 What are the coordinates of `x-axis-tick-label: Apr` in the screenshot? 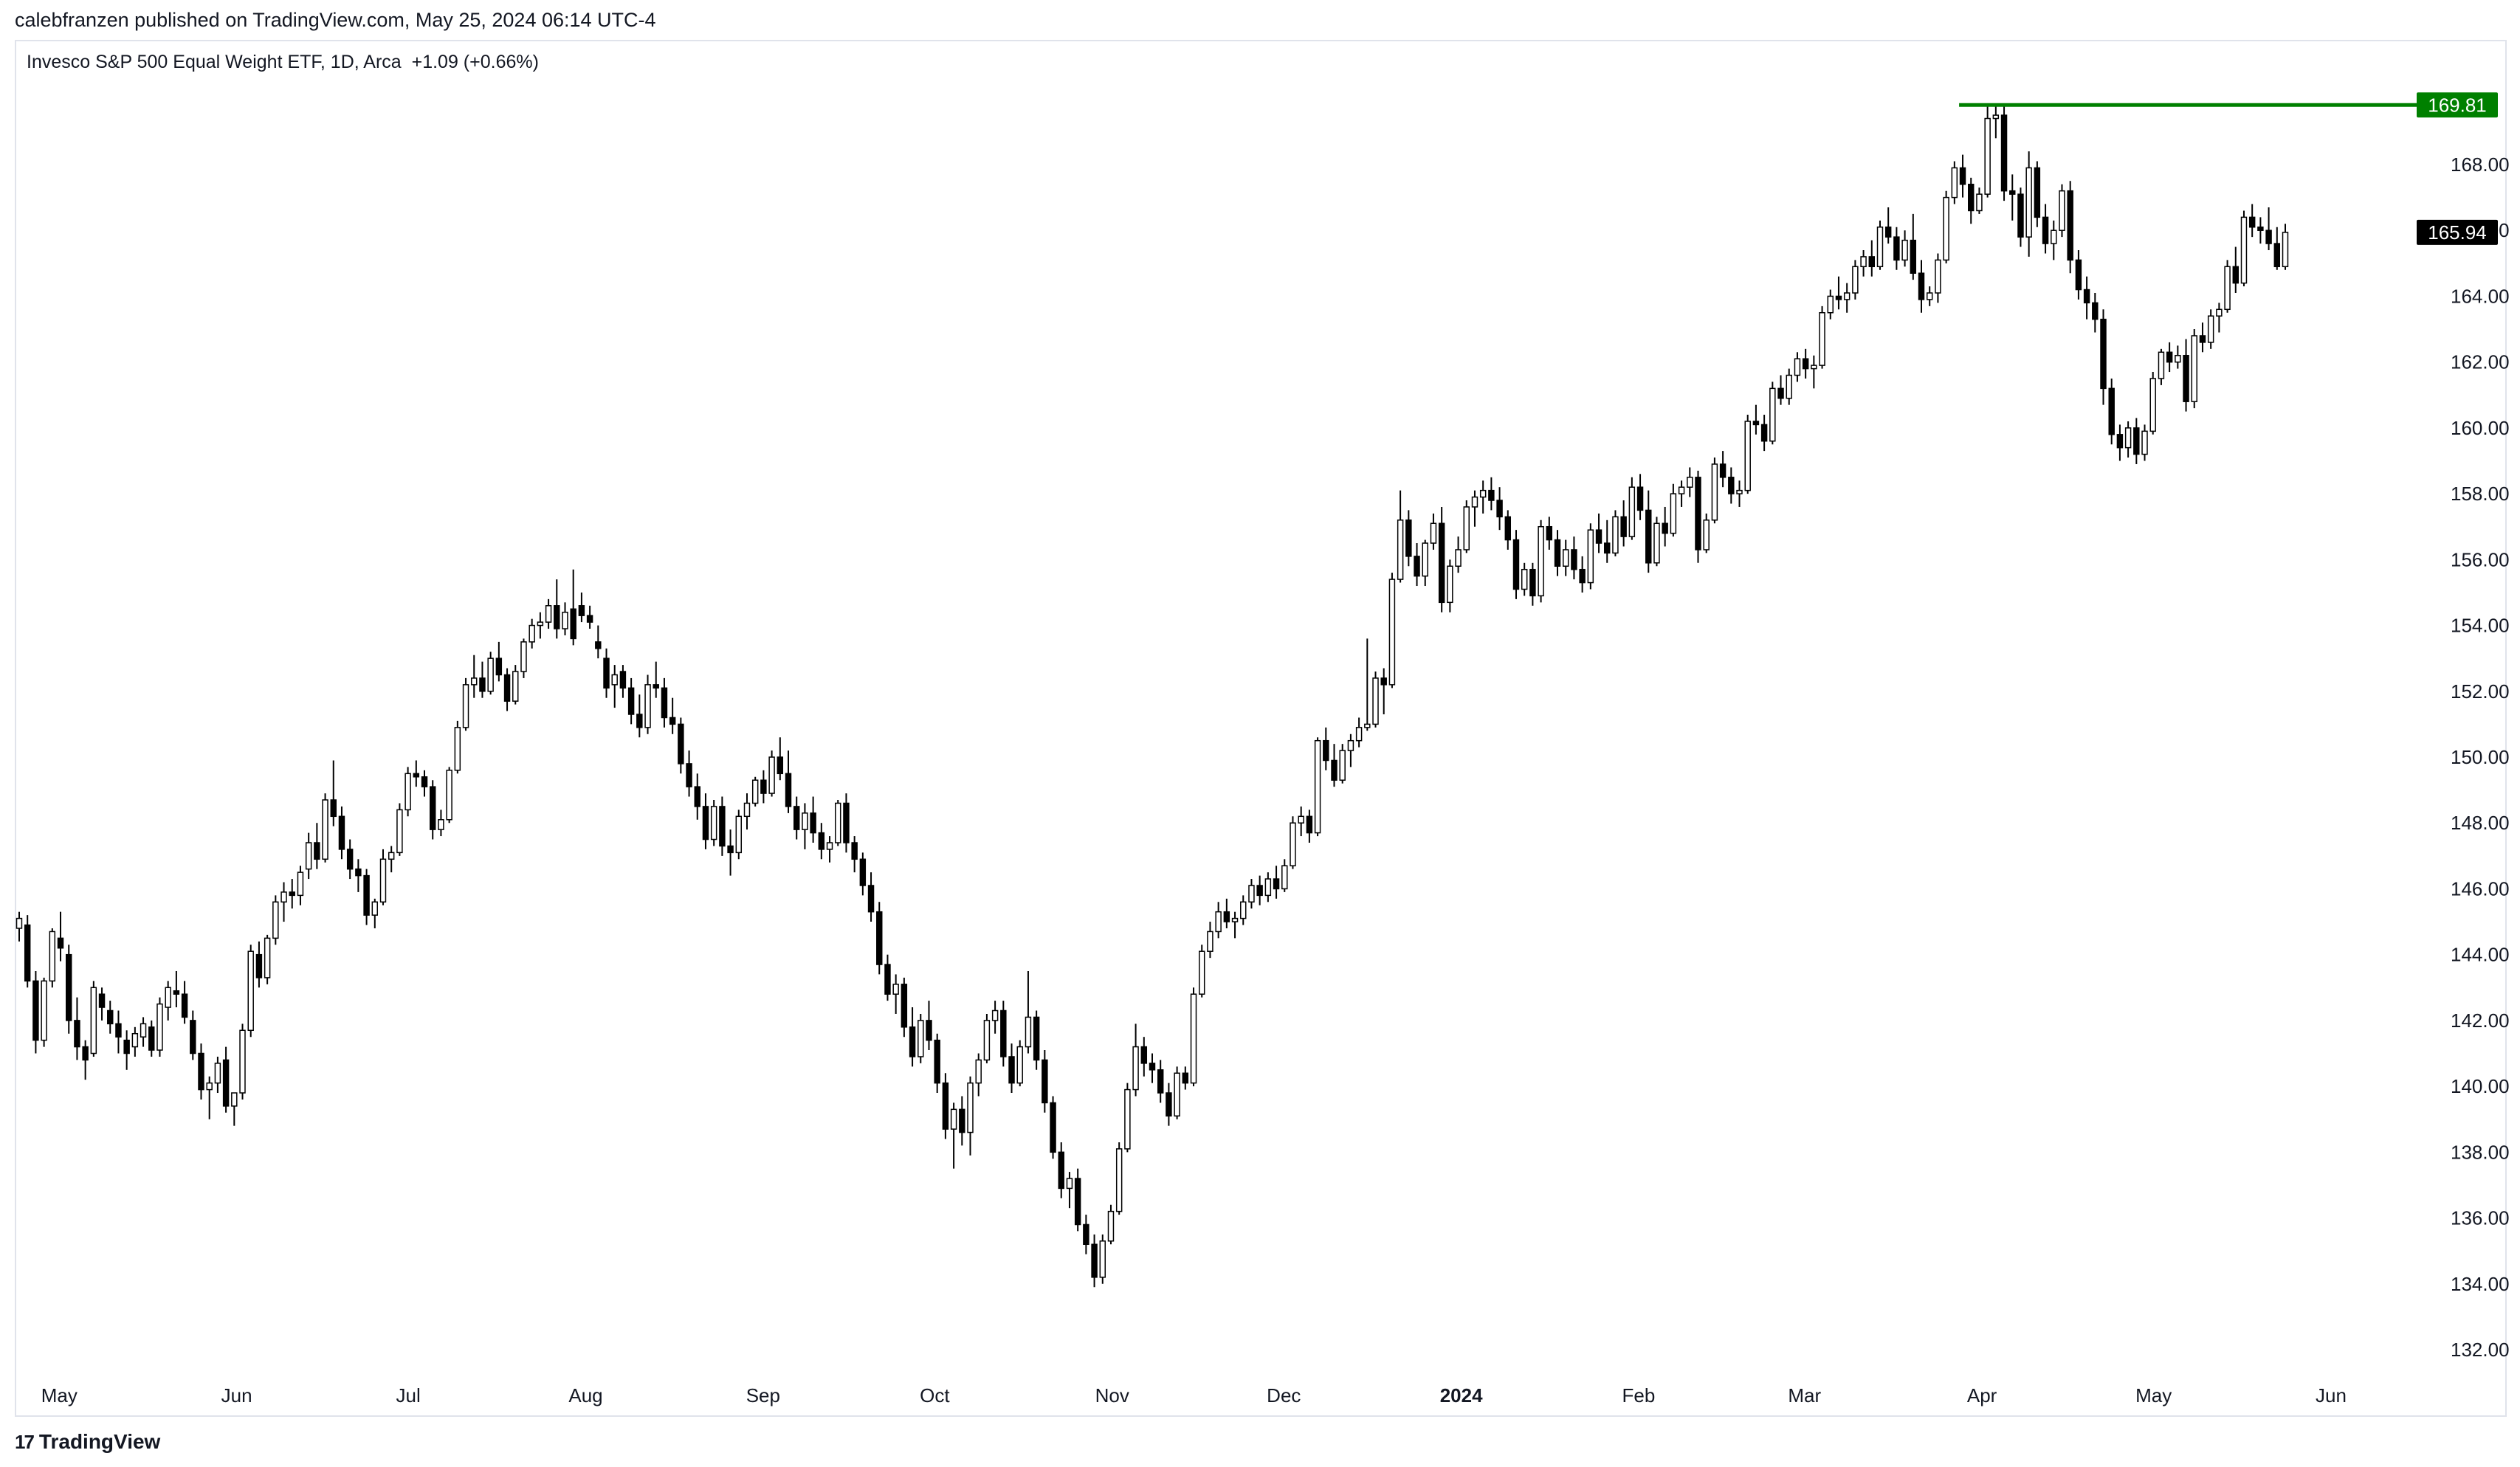 It's located at (1982, 1395).